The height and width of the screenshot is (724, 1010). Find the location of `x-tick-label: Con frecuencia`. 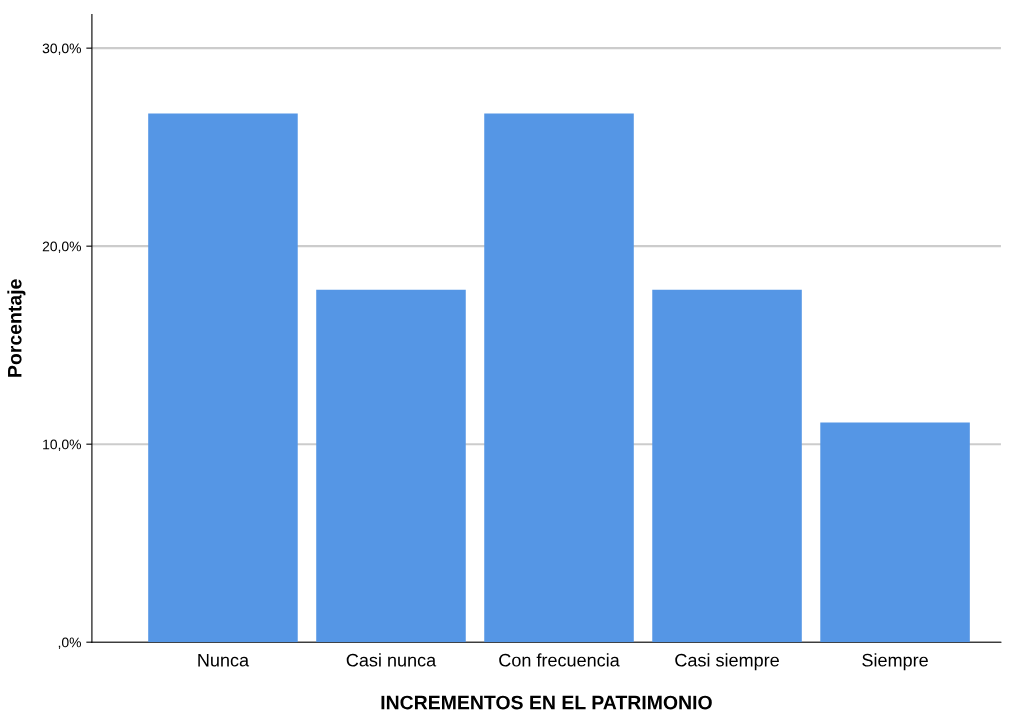

x-tick-label: Con frecuencia is located at coordinates (559, 660).